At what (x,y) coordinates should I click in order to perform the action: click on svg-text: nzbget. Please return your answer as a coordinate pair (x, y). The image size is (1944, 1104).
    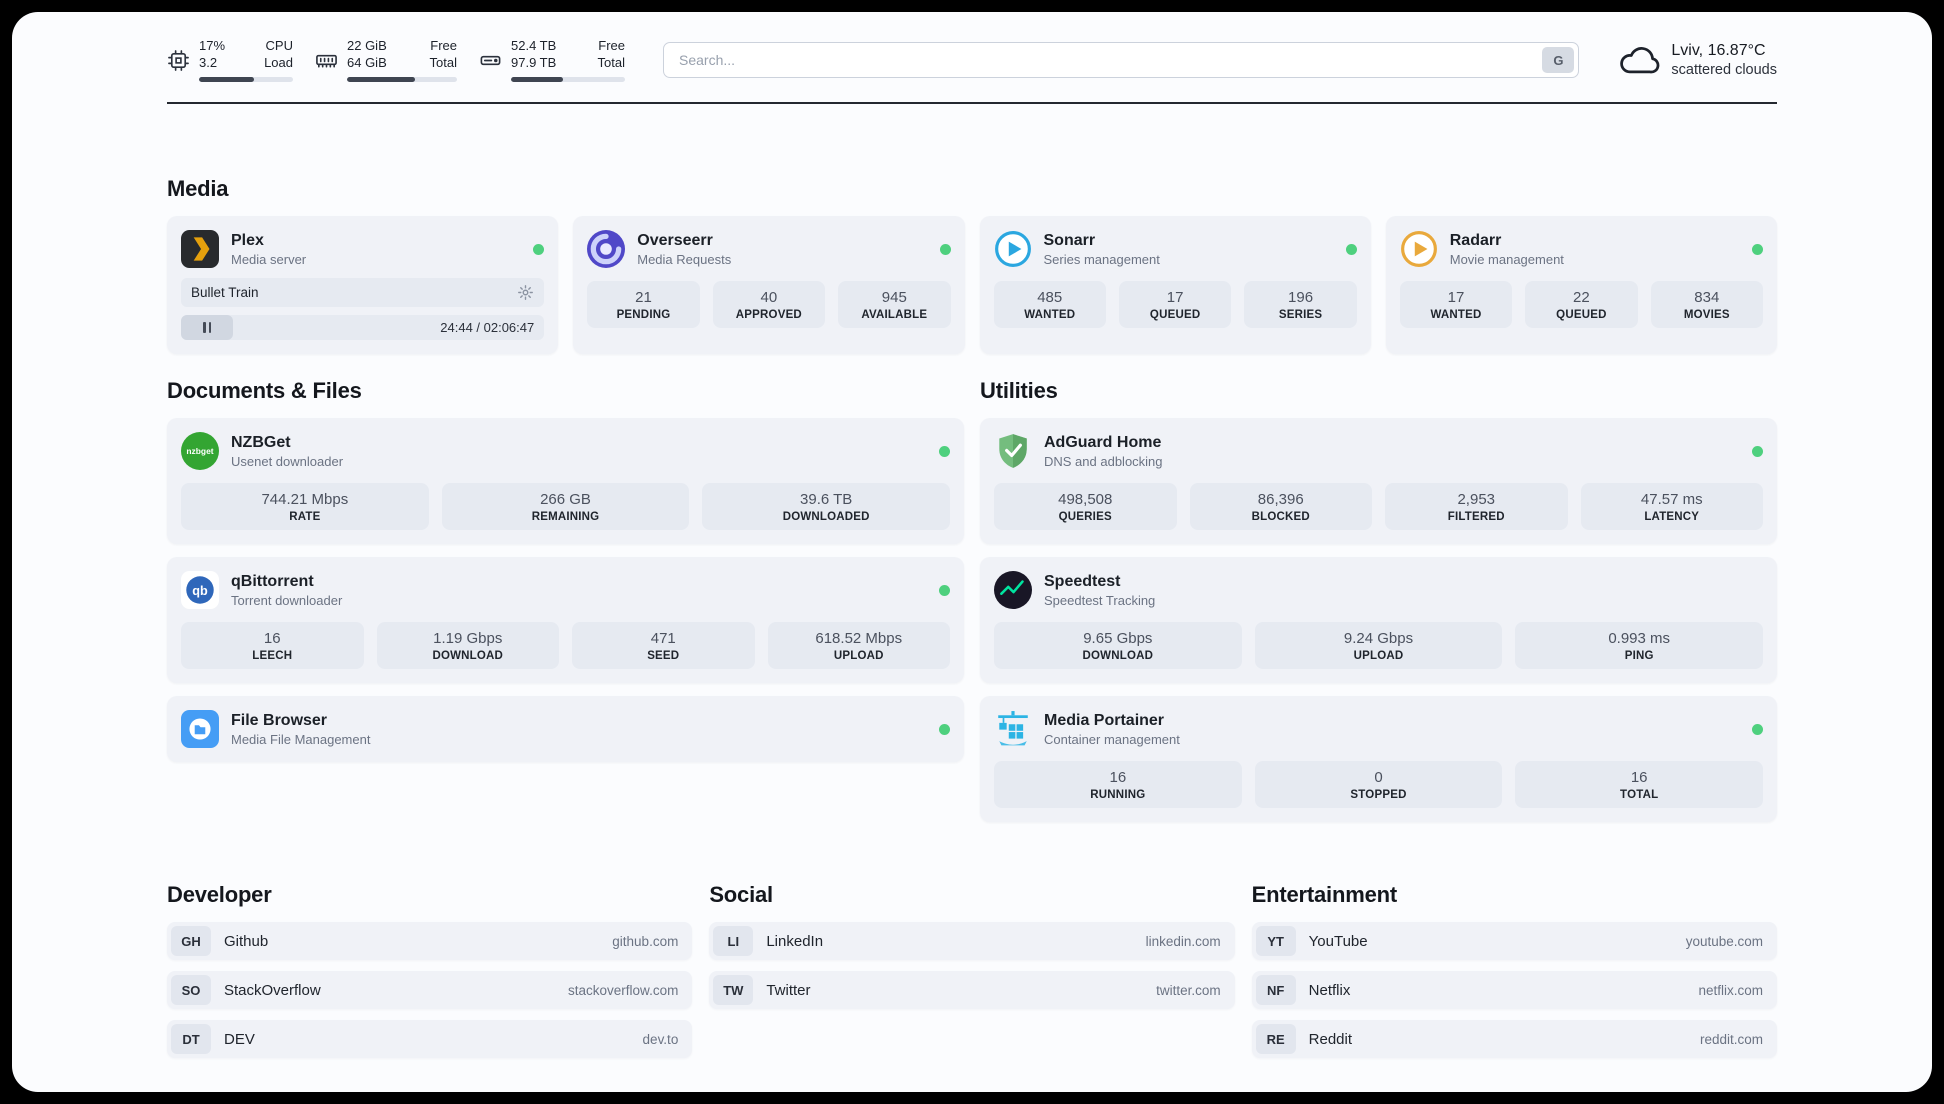
    Looking at the image, I should click on (199, 451).